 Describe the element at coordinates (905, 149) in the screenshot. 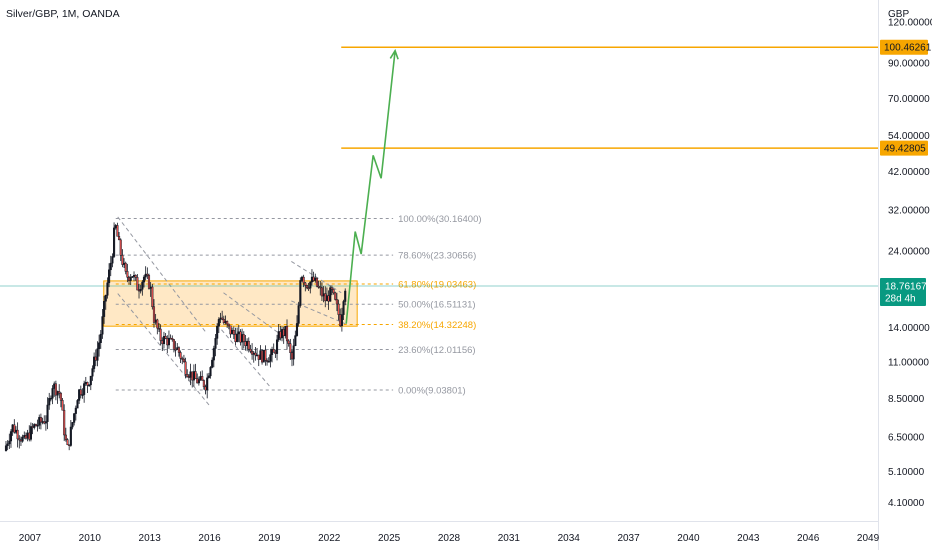

I see `target-price-tag-label: 49.42805` at that location.